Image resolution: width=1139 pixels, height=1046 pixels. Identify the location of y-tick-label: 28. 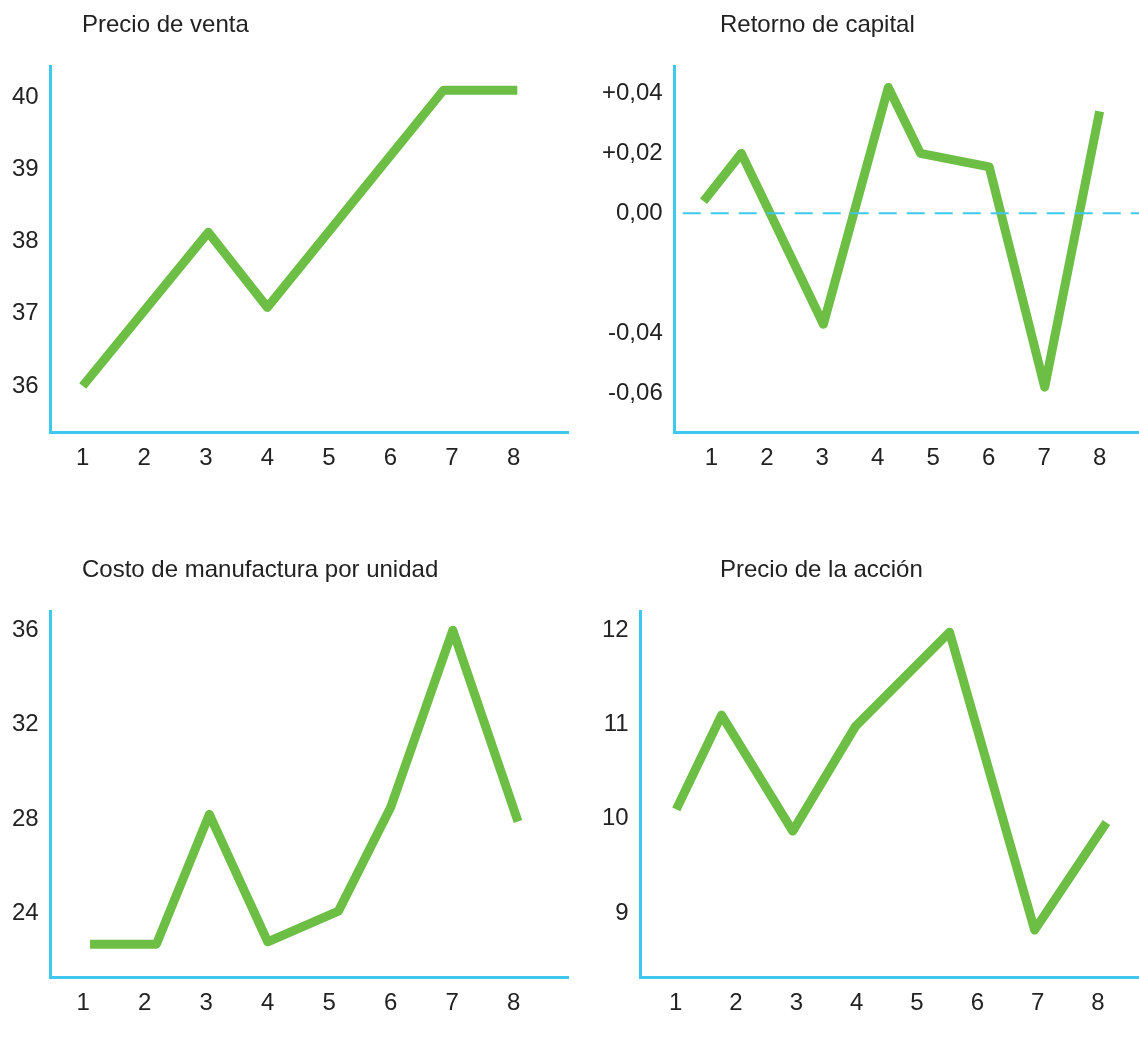
(25, 817).